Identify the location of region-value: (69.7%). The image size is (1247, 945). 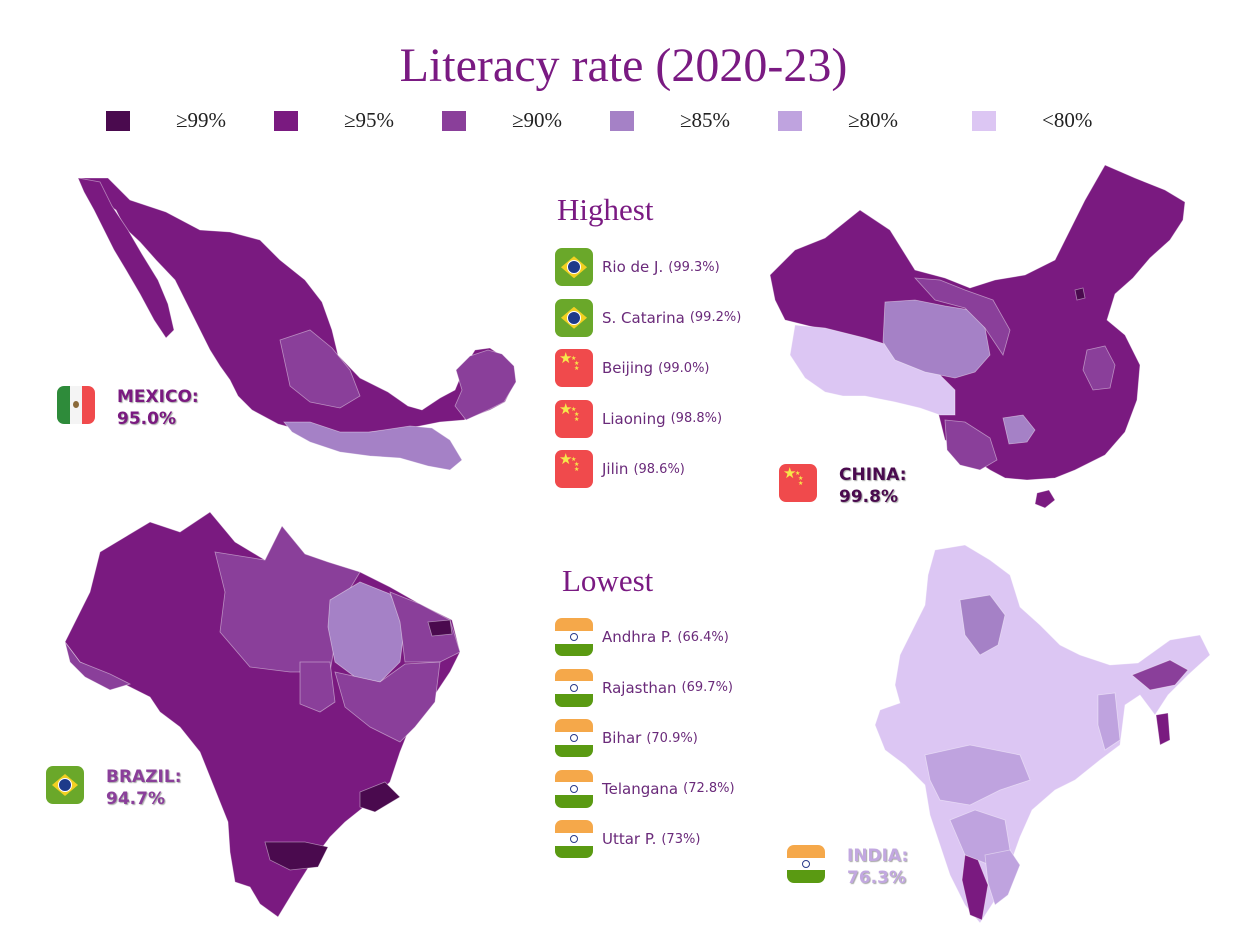
(707, 688).